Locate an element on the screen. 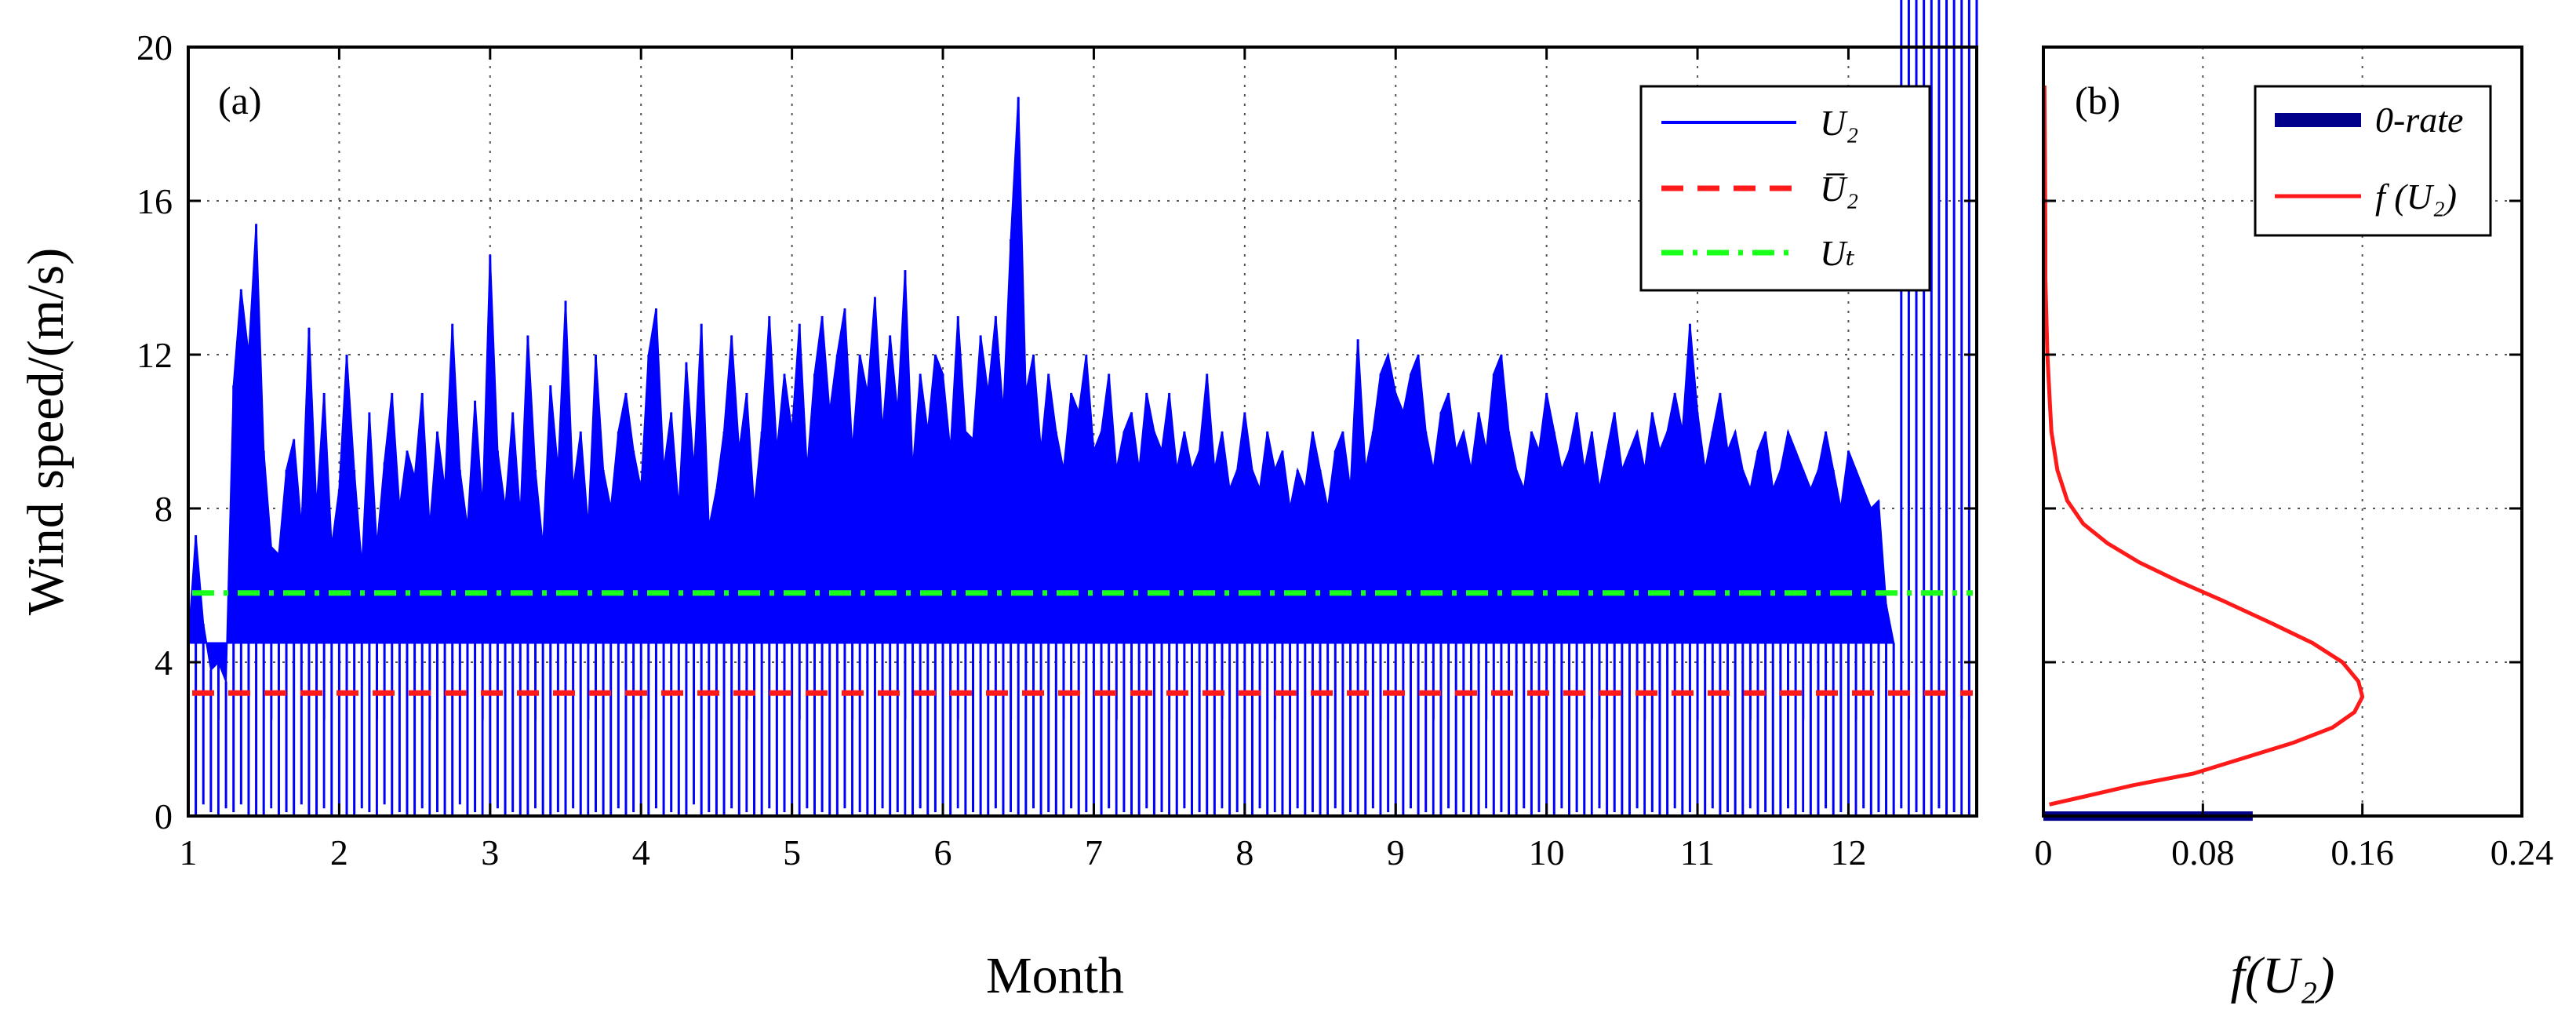 The height and width of the screenshot is (1020, 2576). panel-a-xtick-label: 5 is located at coordinates (792, 852).